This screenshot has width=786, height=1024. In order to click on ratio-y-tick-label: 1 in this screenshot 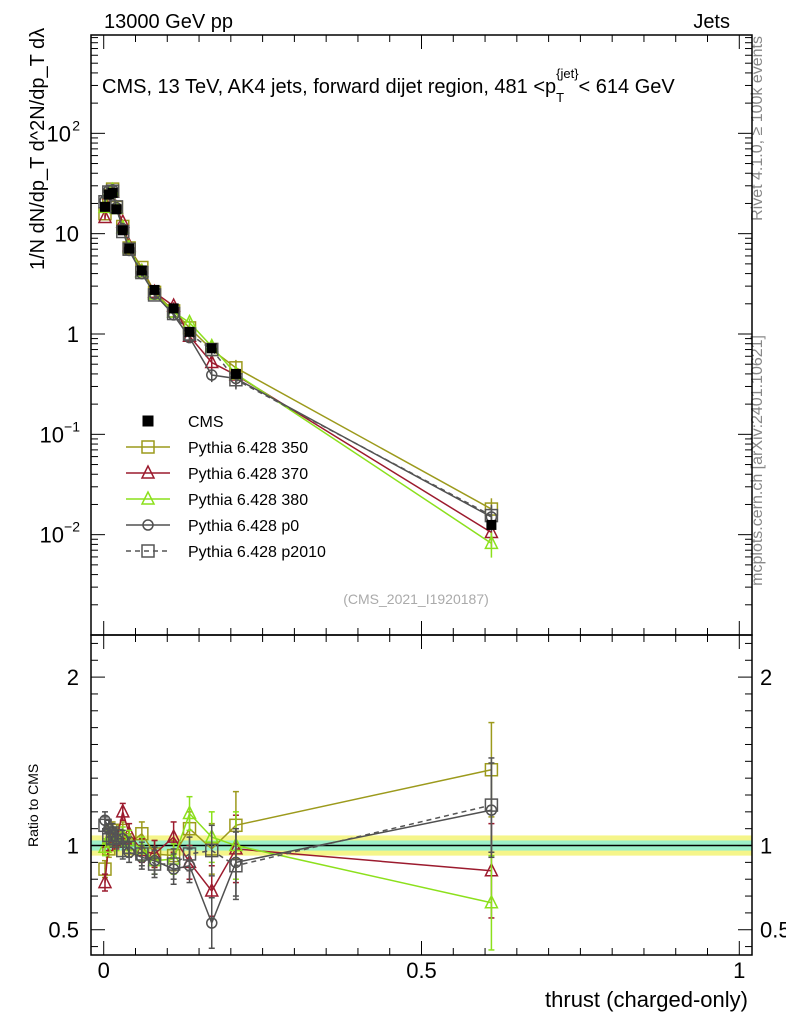, I will do `click(73, 846)`.